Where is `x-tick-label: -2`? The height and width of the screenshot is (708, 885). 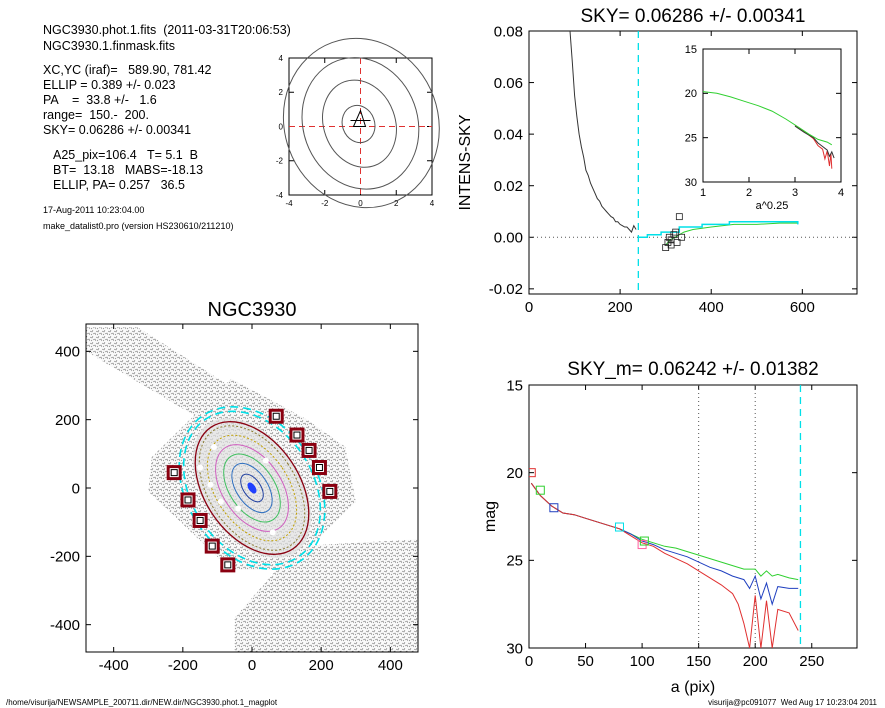 x-tick-label: -2 is located at coordinates (325, 203).